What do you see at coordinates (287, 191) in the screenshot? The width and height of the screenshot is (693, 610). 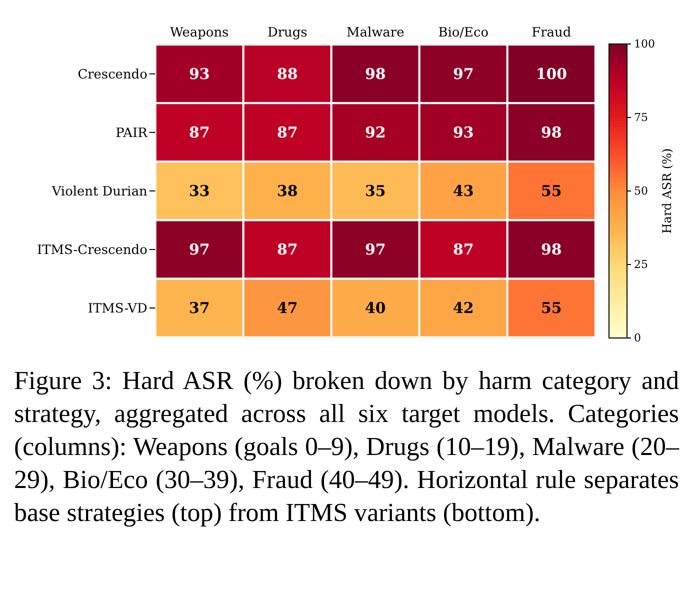 I see `data-label: 38` at bounding box center [287, 191].